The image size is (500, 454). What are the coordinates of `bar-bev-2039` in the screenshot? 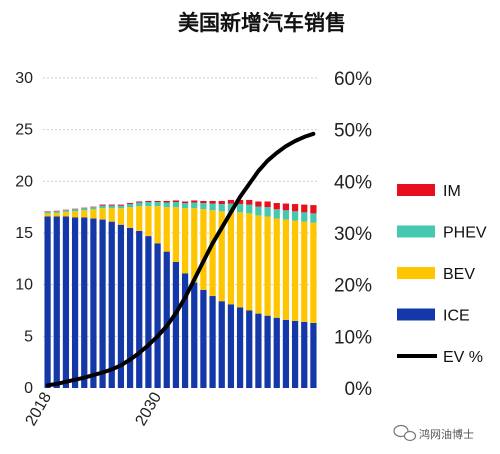 It's located at (240, 260).